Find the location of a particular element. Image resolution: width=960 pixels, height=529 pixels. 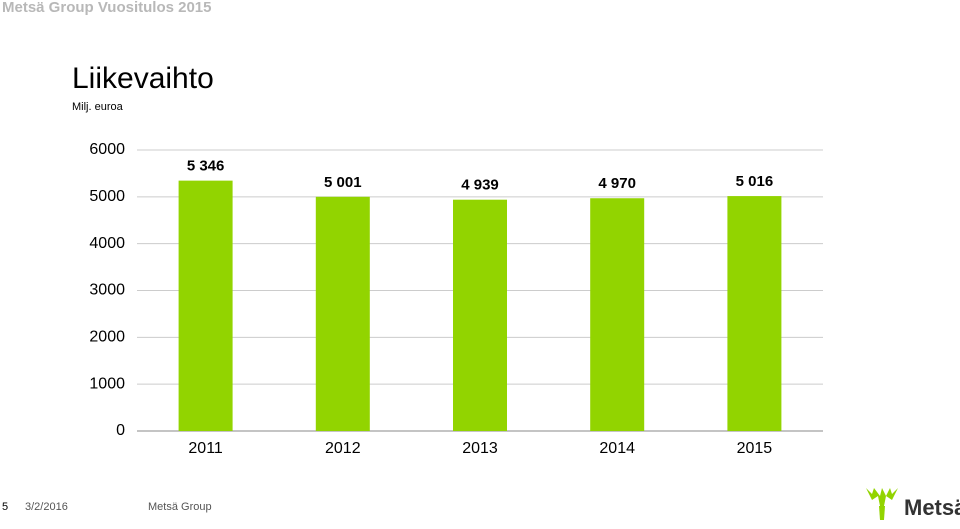

y-tick-label: 2000 is located at coordinates (107, 337).